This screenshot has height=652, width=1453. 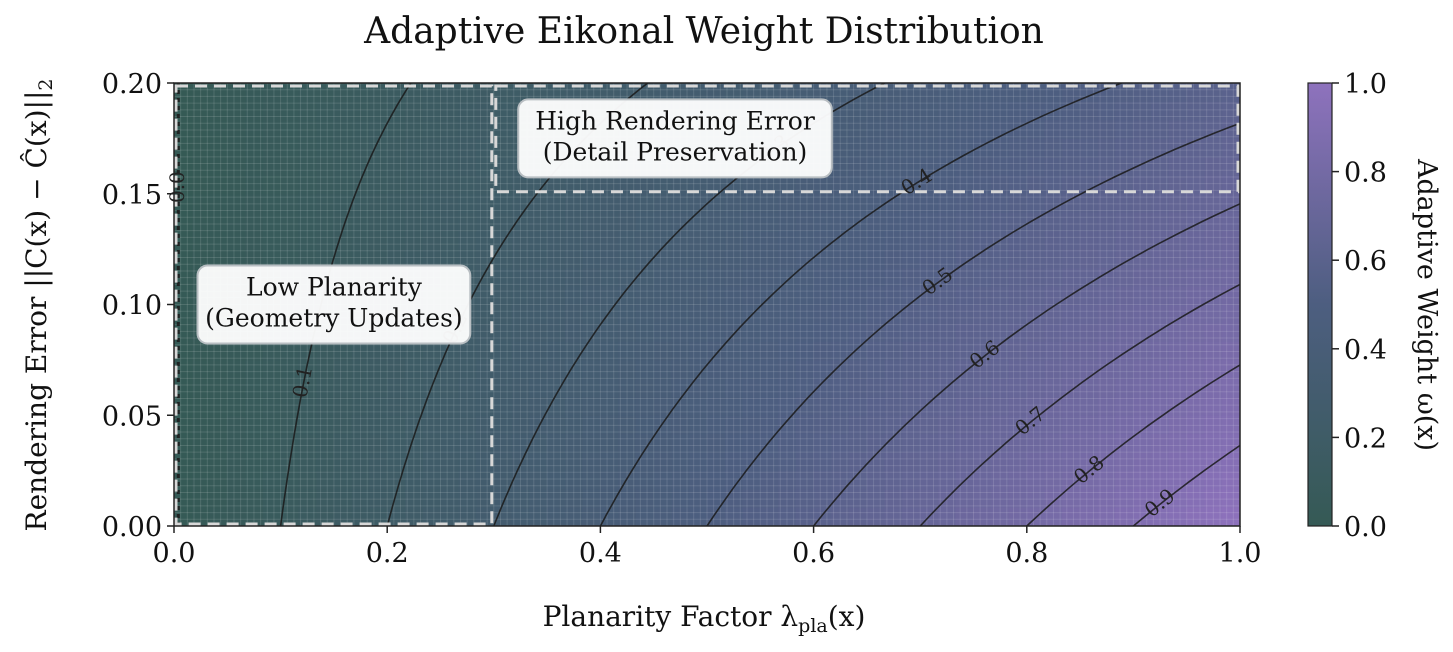 What do you see at coordinates (675, 120) in the screenshot?
I see `annotation-text: High Rendering Error` at bounding box center [675, 120].